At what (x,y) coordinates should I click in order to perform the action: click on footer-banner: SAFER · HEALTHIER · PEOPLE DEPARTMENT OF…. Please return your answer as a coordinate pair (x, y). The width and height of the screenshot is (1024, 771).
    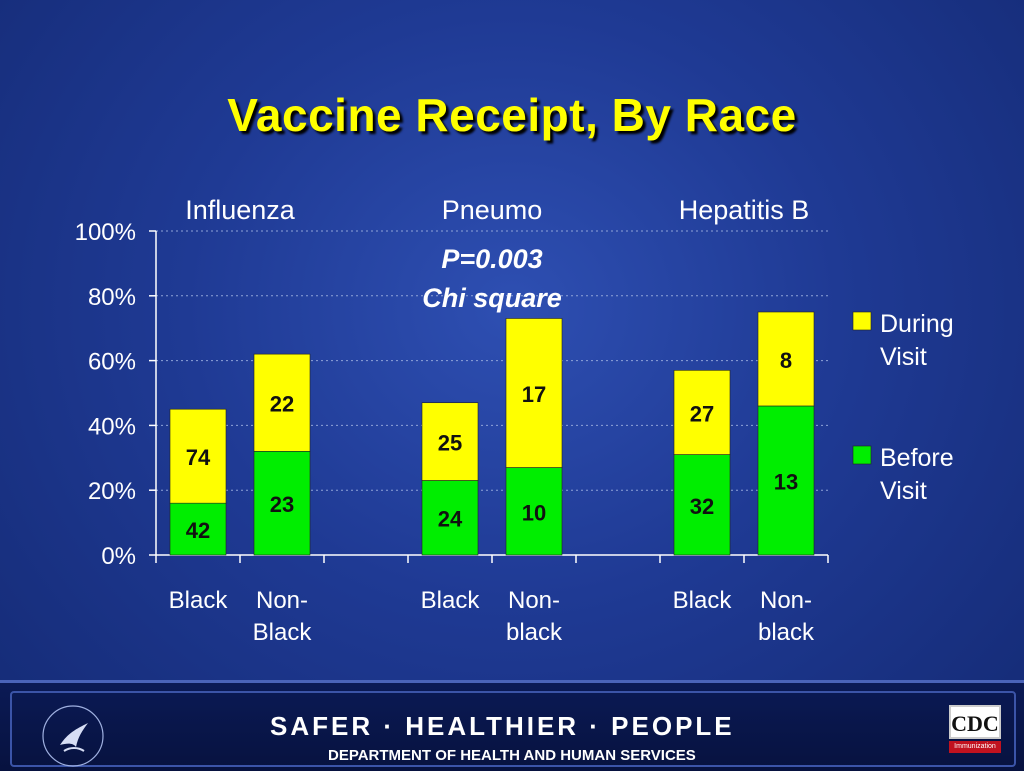
    Looking at the image, I should click on (512, 725).